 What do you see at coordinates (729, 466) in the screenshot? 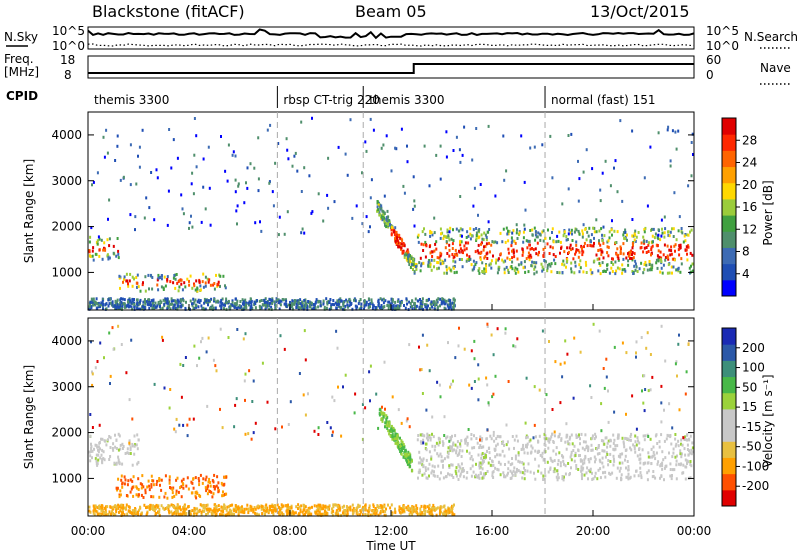
I see `colorbar-swatch` at bounding box center [729, 466].